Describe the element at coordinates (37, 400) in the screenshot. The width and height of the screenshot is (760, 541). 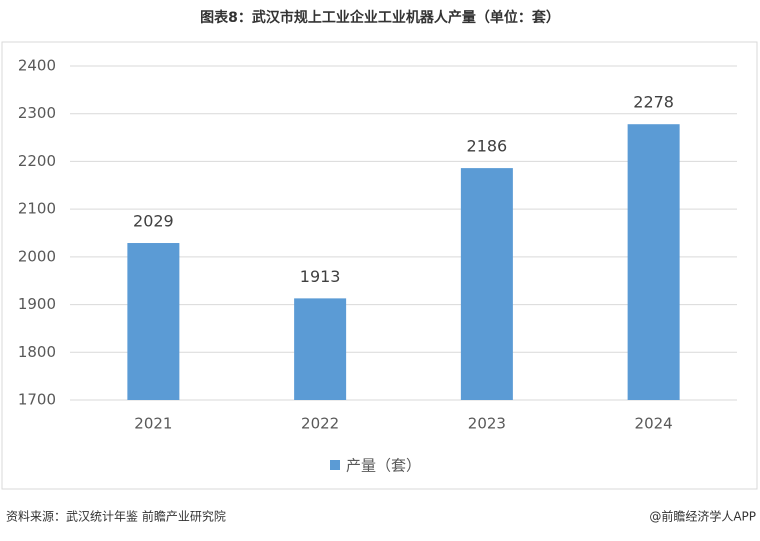
I see `y-tick-label: 1700` at that location.